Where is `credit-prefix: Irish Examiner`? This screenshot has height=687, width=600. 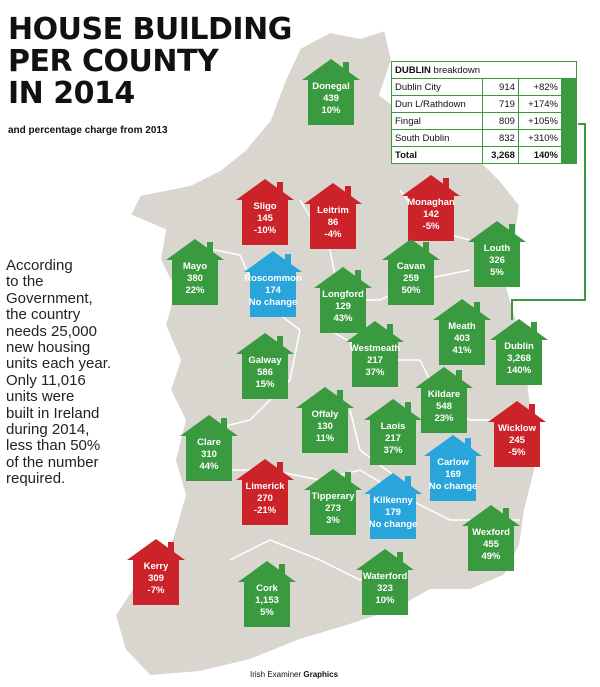
credit-prefix: Irish Examiner is located at coordinates (277, 674).